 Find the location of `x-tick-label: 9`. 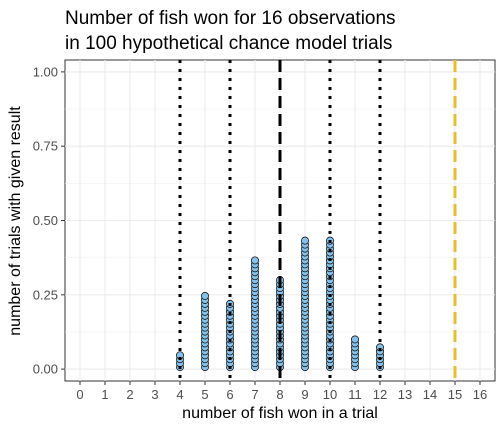

x-tick-label: 9 is located at coordinates (304, 394).